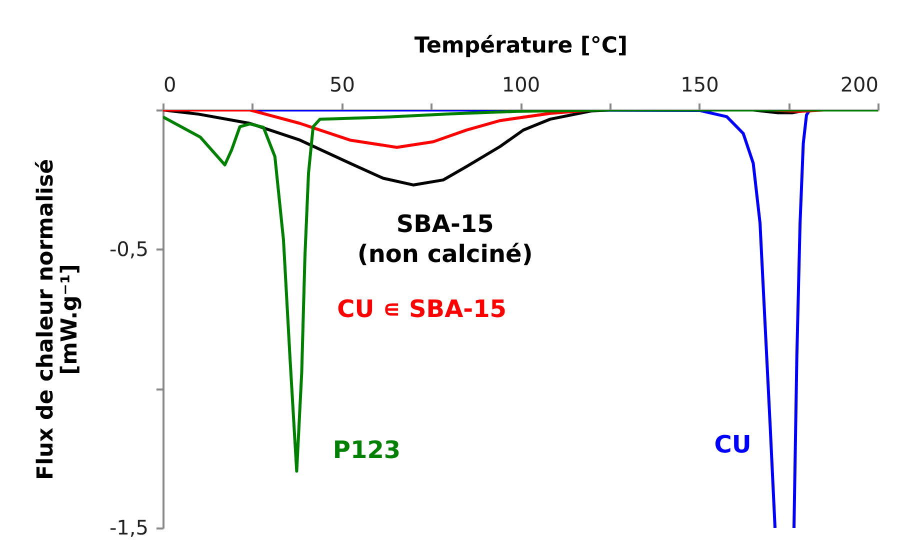 The width and height of the screenshot is (906, 544). What do you see at coordinates (170, 84) in the screenshot?
I see `x-tick-label: 0` at bounding box center [170, 84].